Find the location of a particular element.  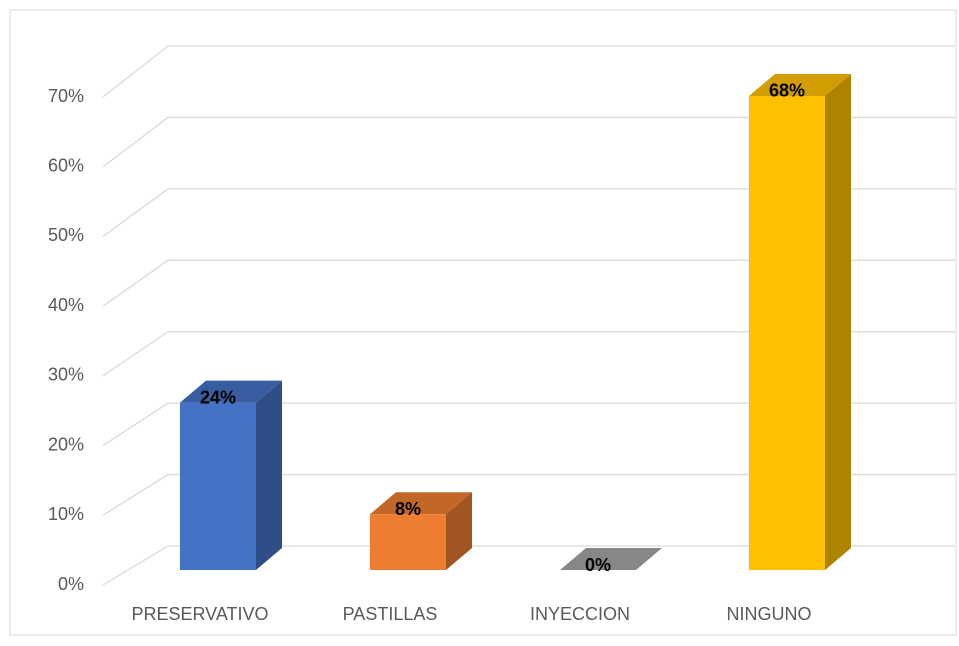

x-tick-label: INYECCION is located at coordinates (580, 614).